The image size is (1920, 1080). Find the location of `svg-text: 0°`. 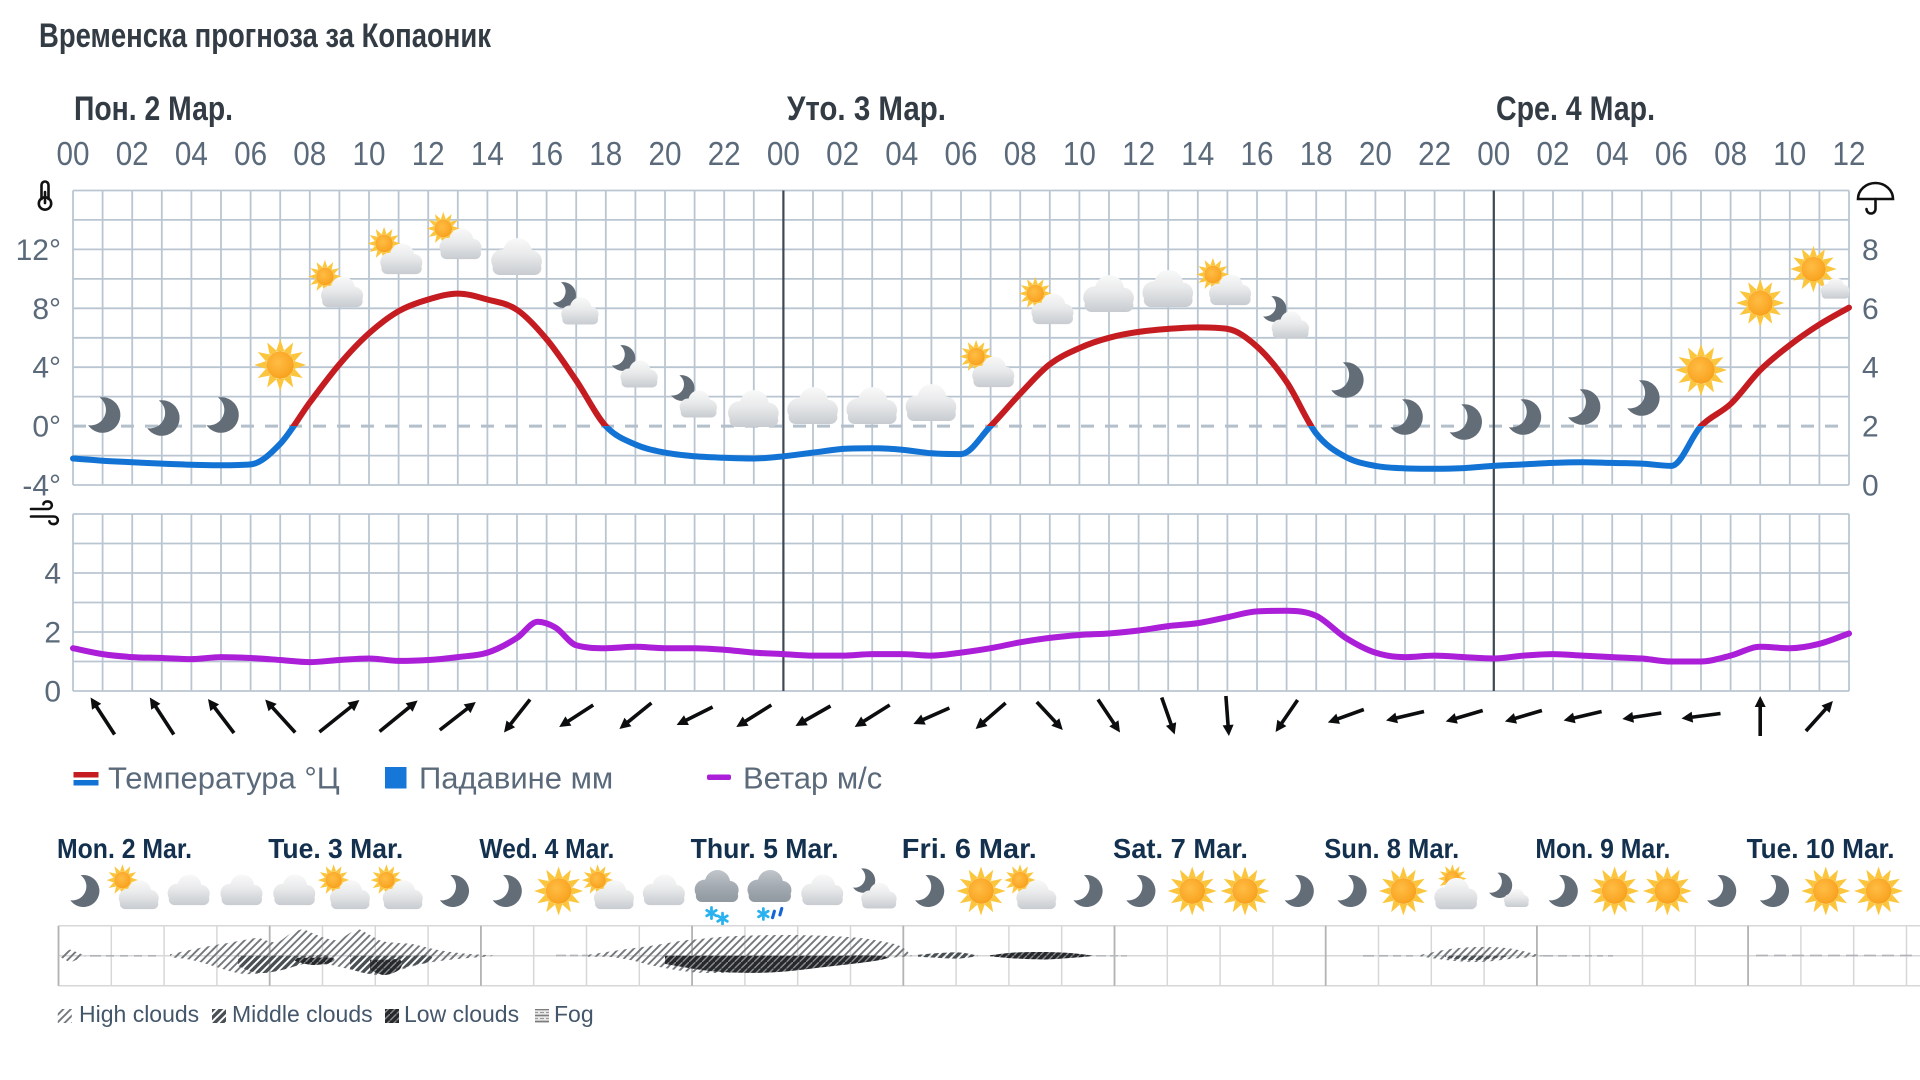

svg-text: 0° is located at coordinates (46, 427).